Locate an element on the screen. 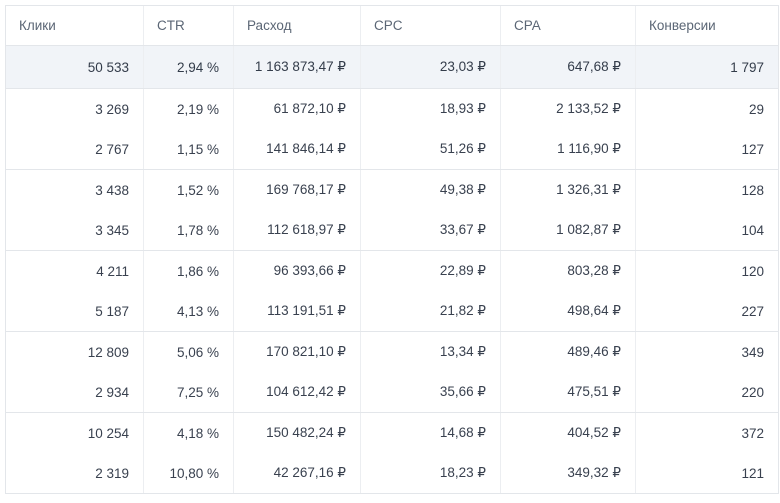  cell-cpc: 18,23 ₽ is located at coordinates (431, 473).